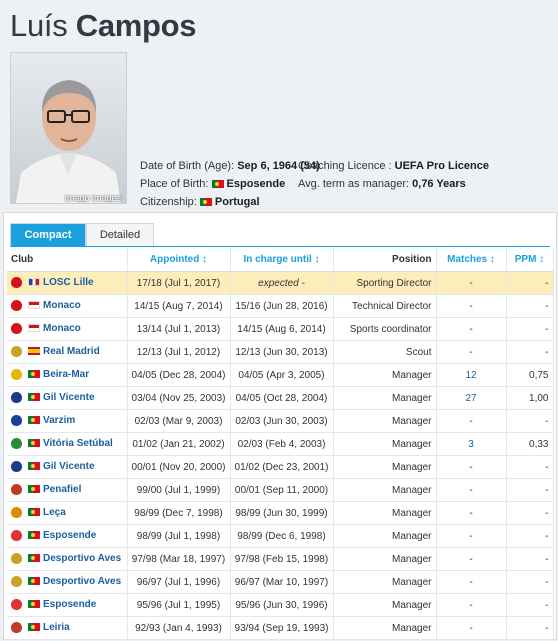  Describe the element at coordinates (354, 184) in the screenshot. I see `term-label: Avg. term as manager:` at that location.